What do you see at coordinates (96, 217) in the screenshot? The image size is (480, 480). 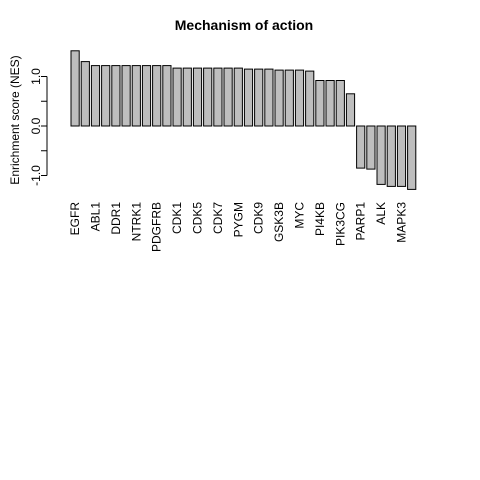 I see `x-tick-label: ABL1` at bounding box center [96, 217].